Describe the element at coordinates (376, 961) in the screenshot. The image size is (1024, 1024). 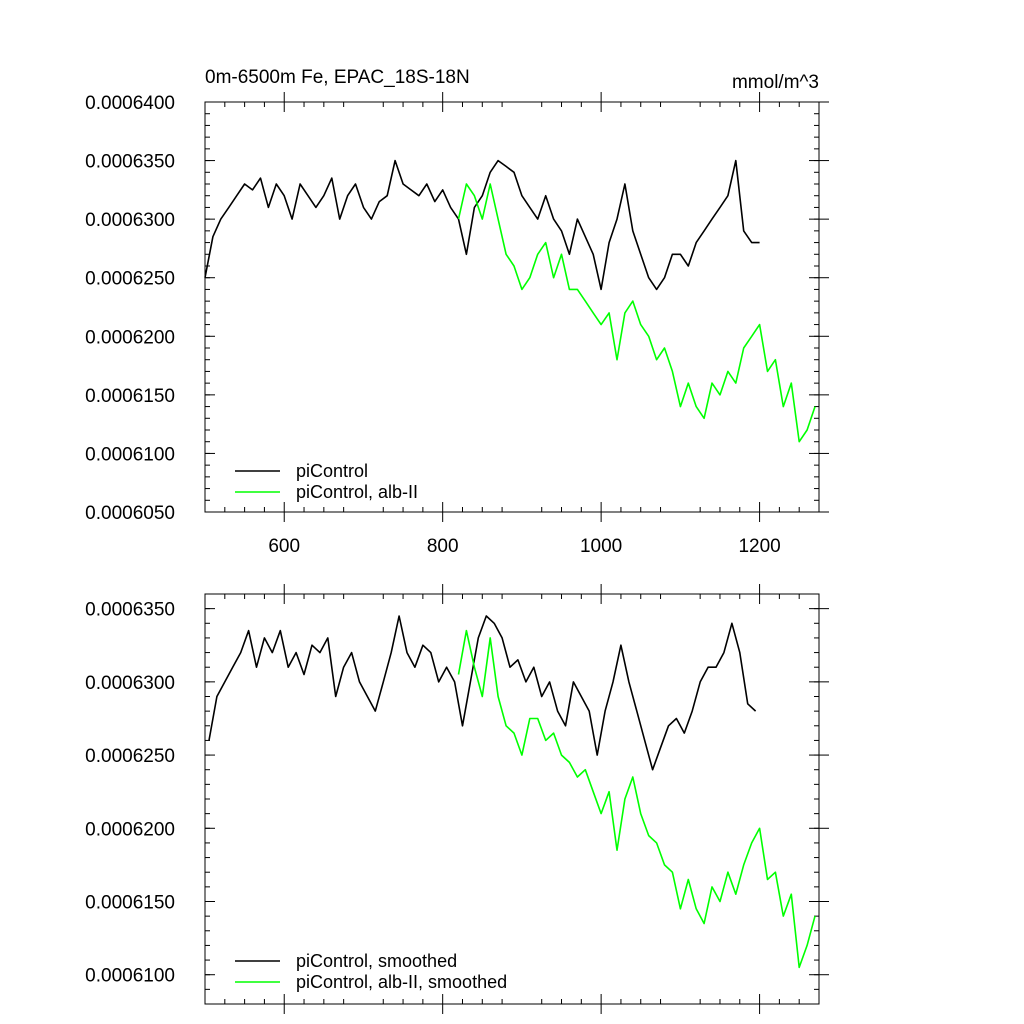
I see `legend-label-picontrol-smoothed: piControl, smoothed` at that location.